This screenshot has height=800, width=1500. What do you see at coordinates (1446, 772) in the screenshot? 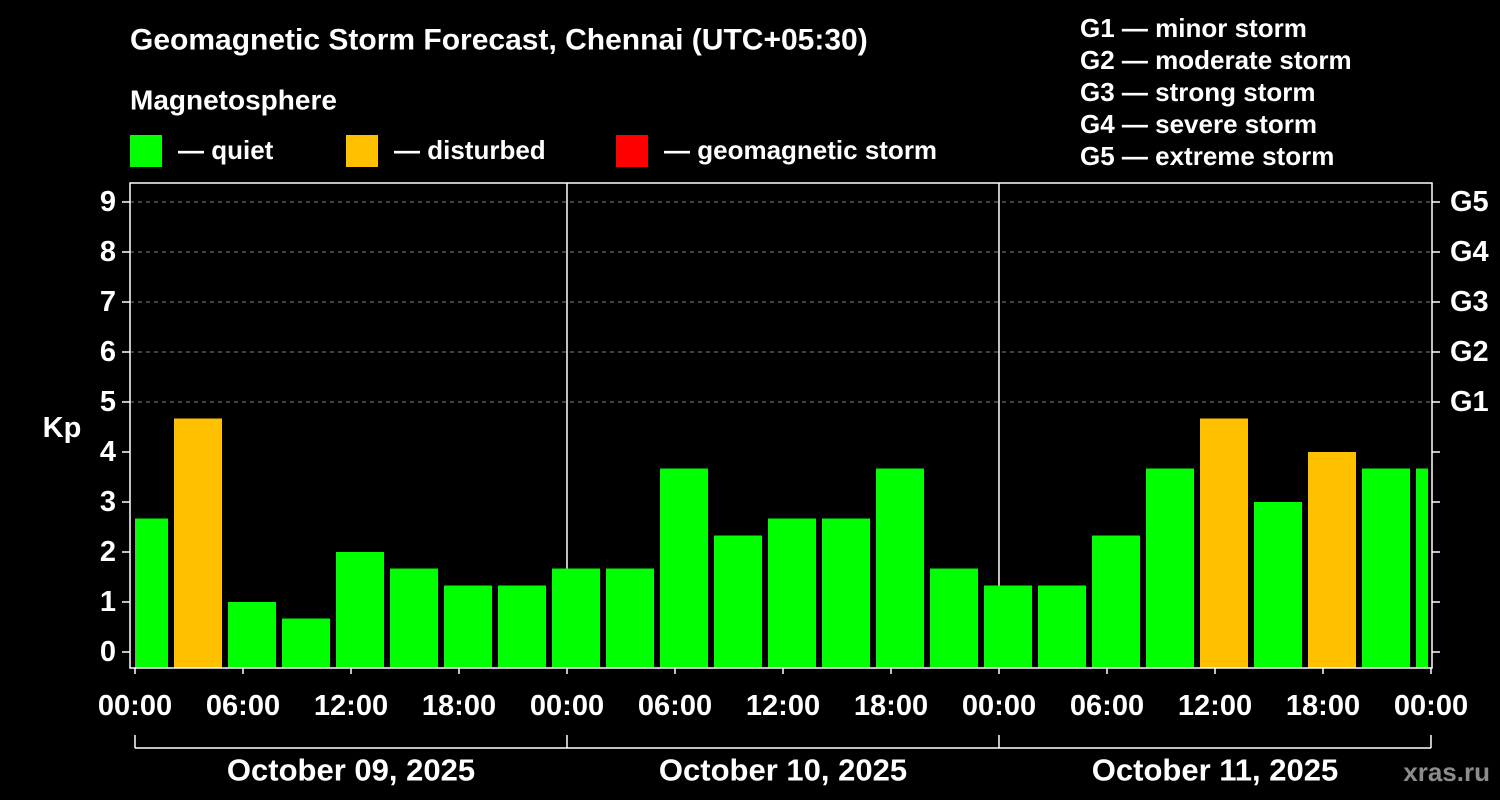
I see `watermark: xras.ru` at bounding box center [1446, 772].